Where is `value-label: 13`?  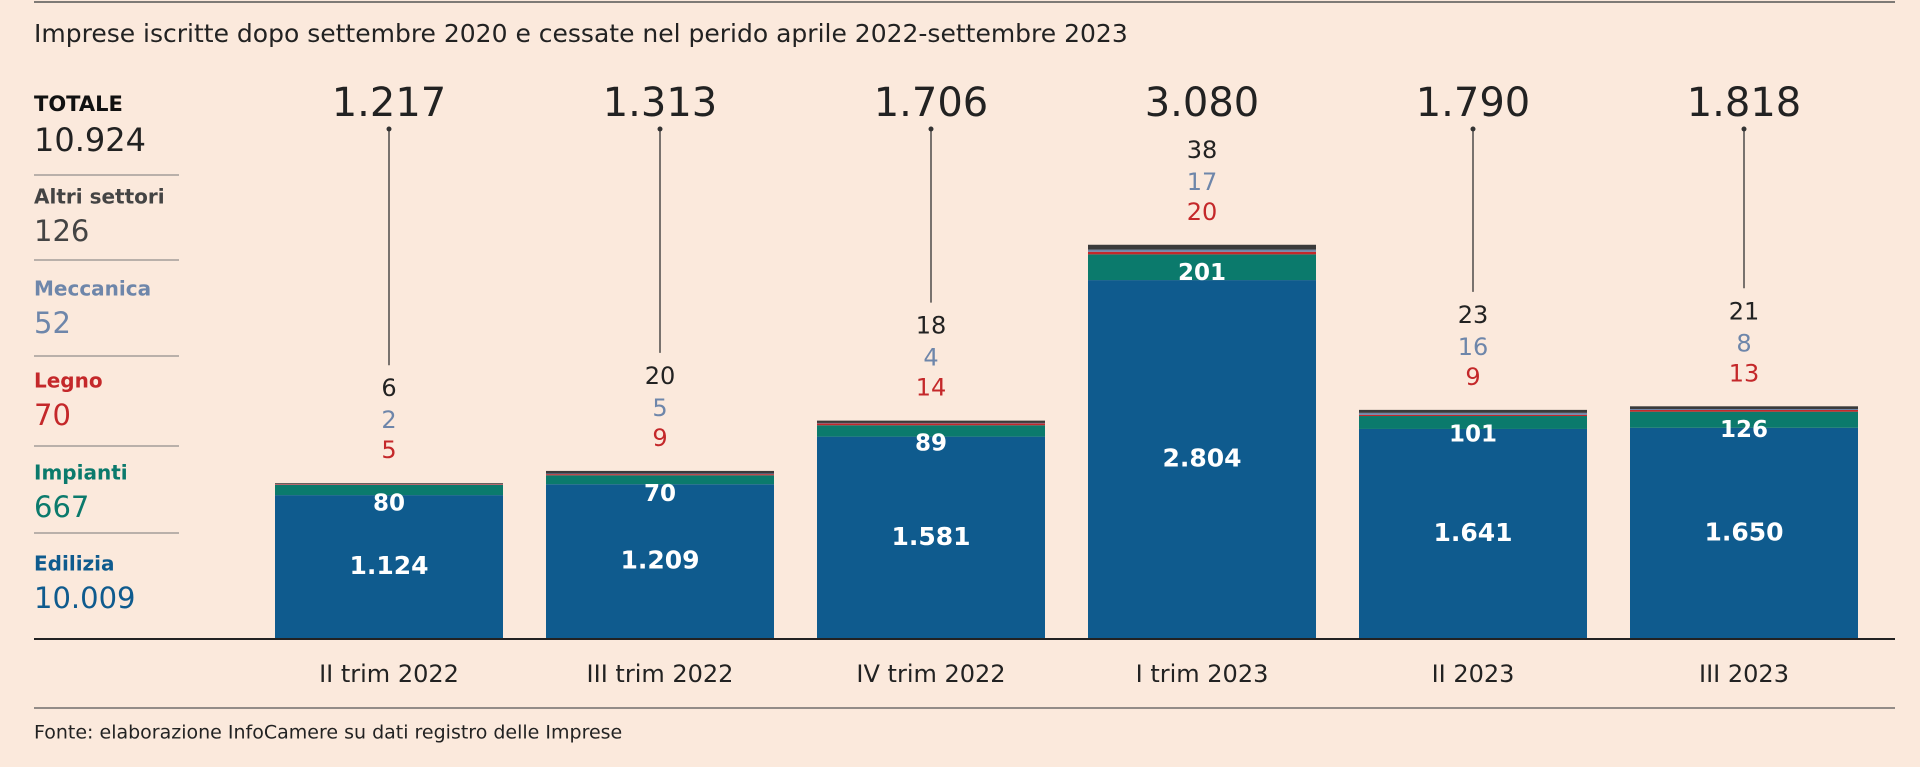 value-label: 13 is located at coordinates (1744, 373).